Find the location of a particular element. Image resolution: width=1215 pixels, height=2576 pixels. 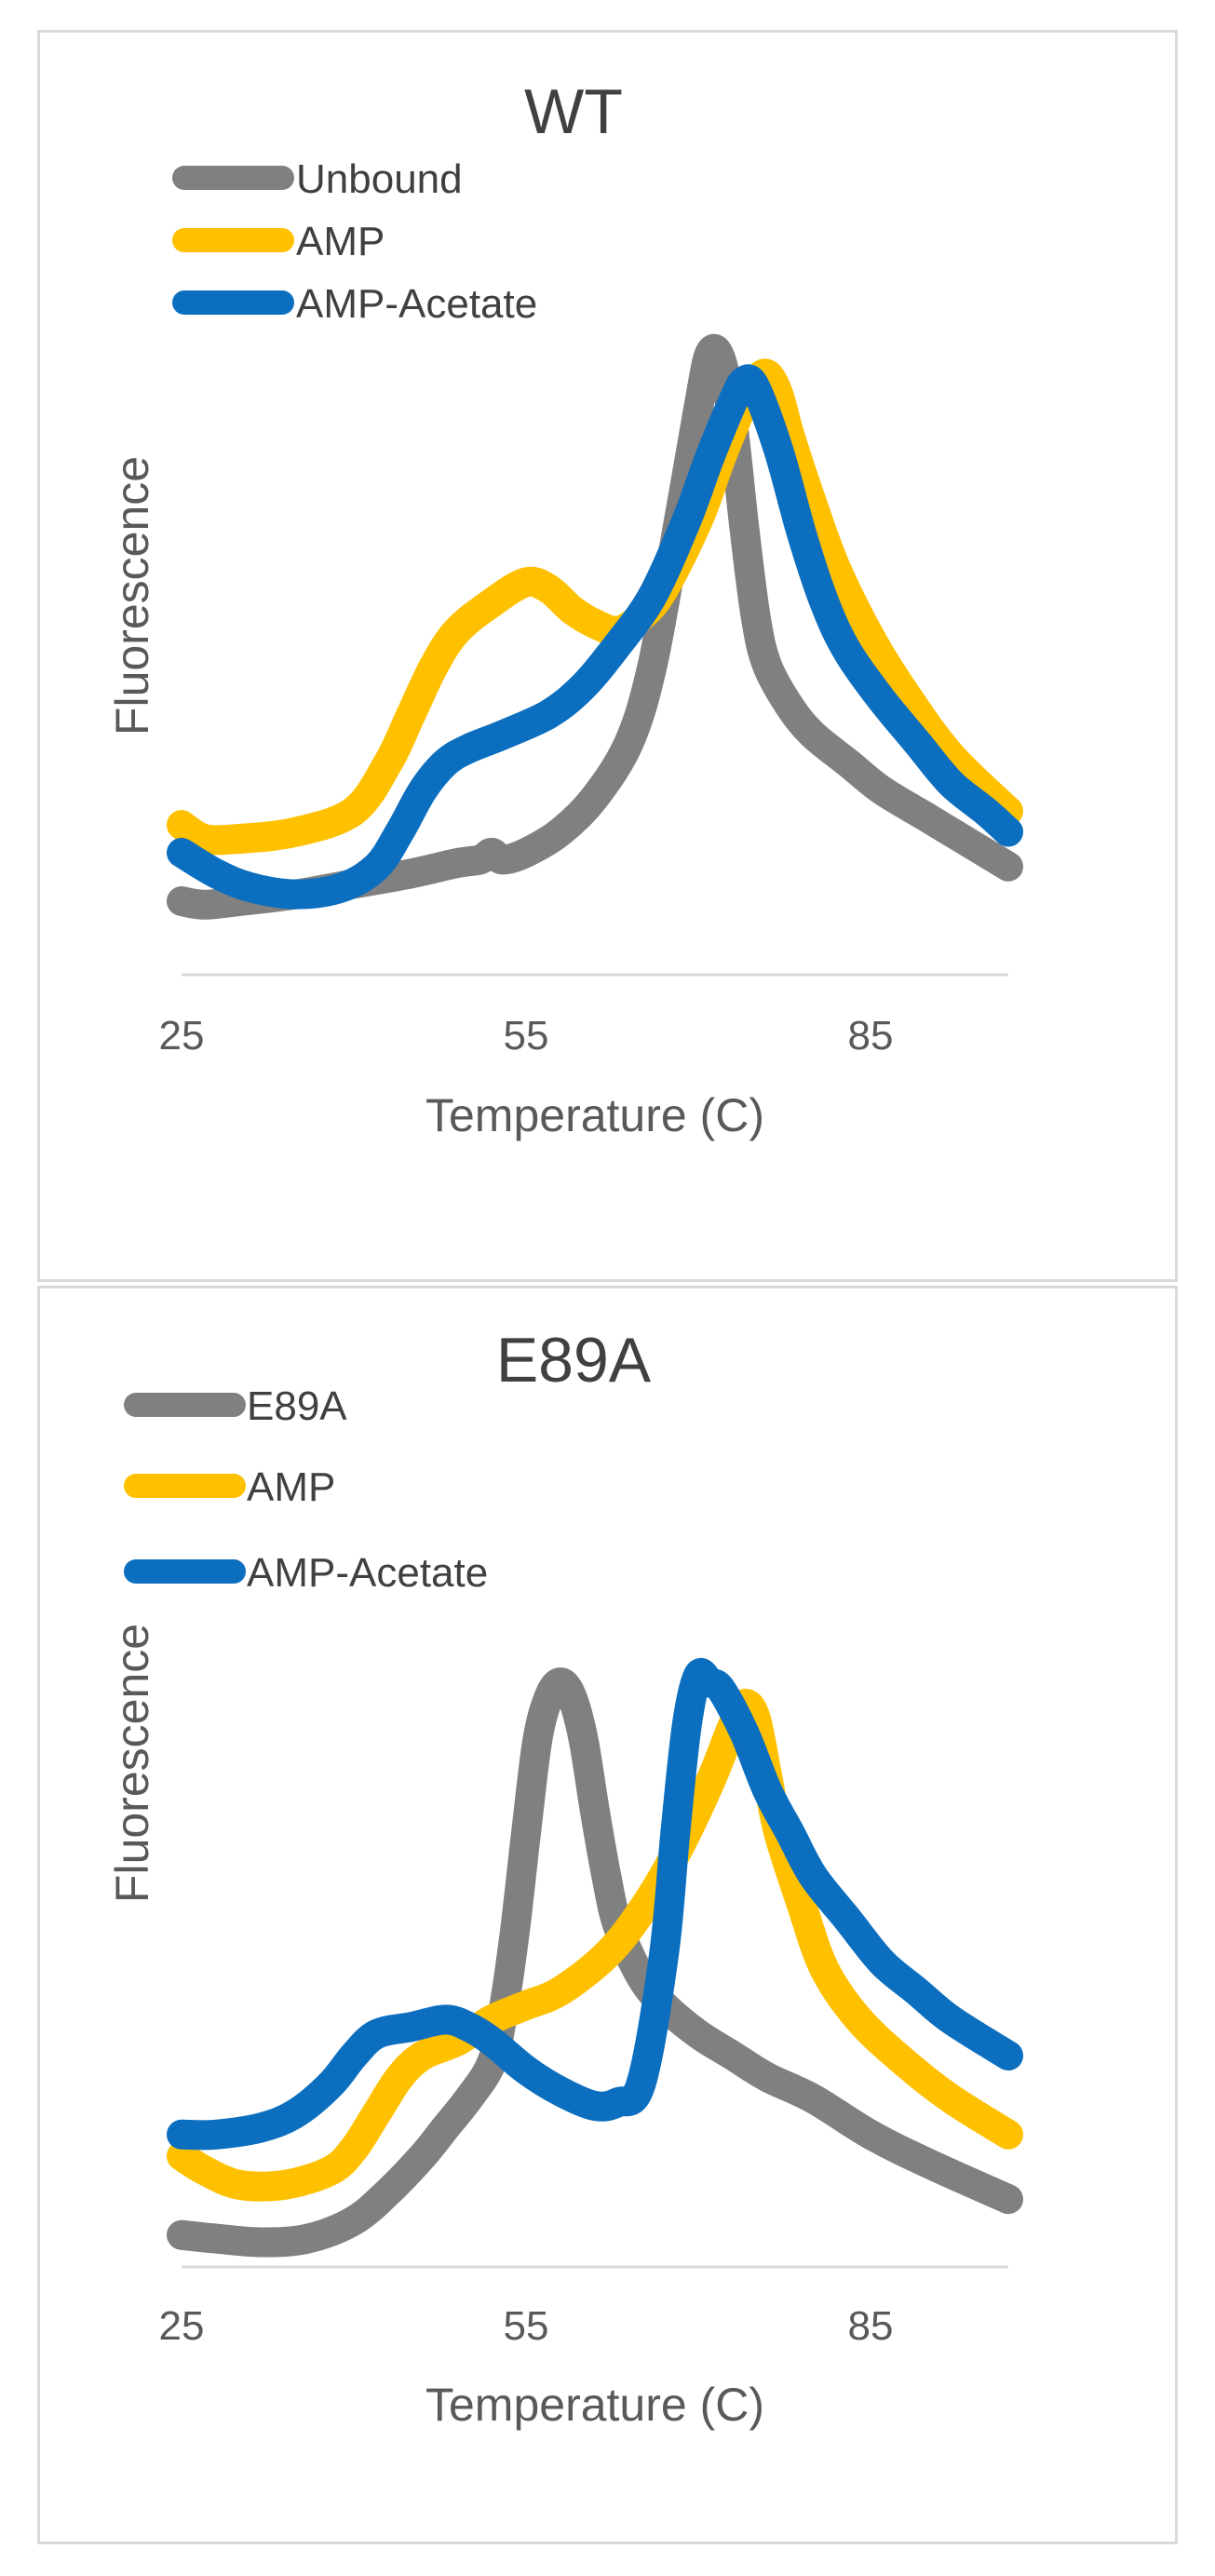

chart-title: E89A is located at coordinates (574, 1360).